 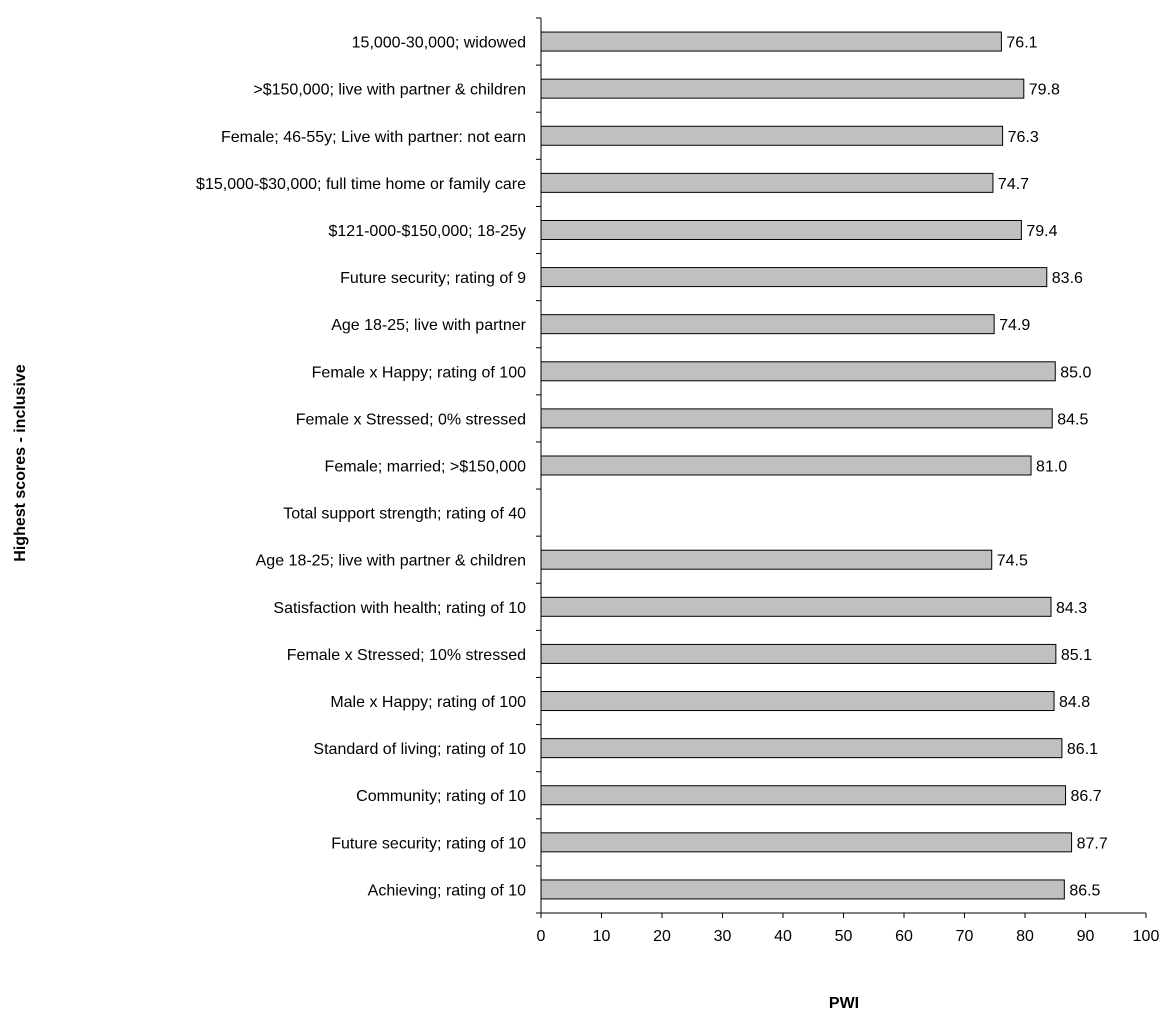 I want to click on category-label: Satisfaction with health; rating of 10, so click(x=399, y=608).